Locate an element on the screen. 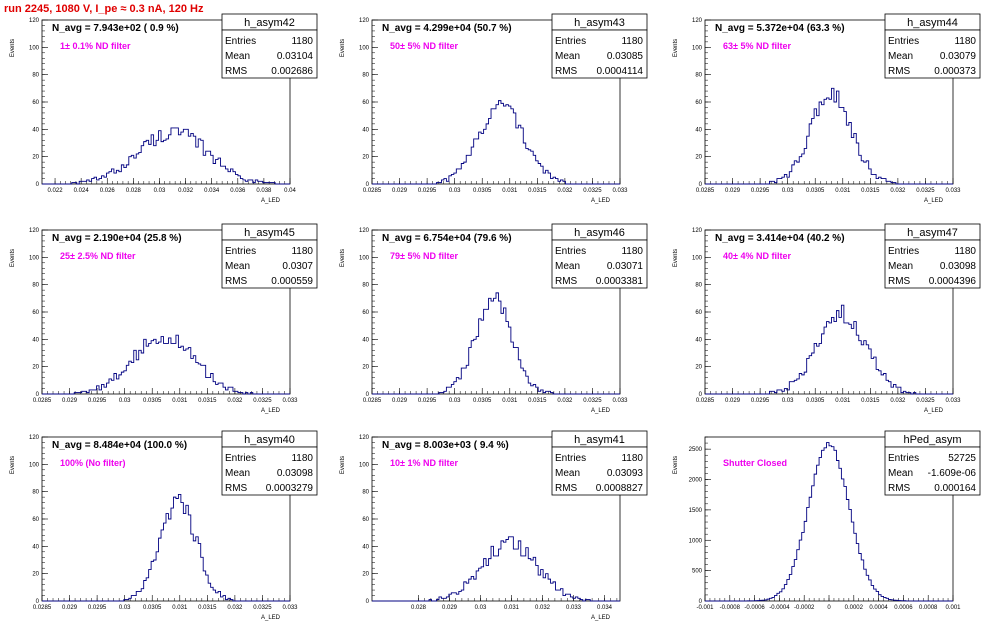  stat-value: 0.03079 is located at coordinates (958, 56).